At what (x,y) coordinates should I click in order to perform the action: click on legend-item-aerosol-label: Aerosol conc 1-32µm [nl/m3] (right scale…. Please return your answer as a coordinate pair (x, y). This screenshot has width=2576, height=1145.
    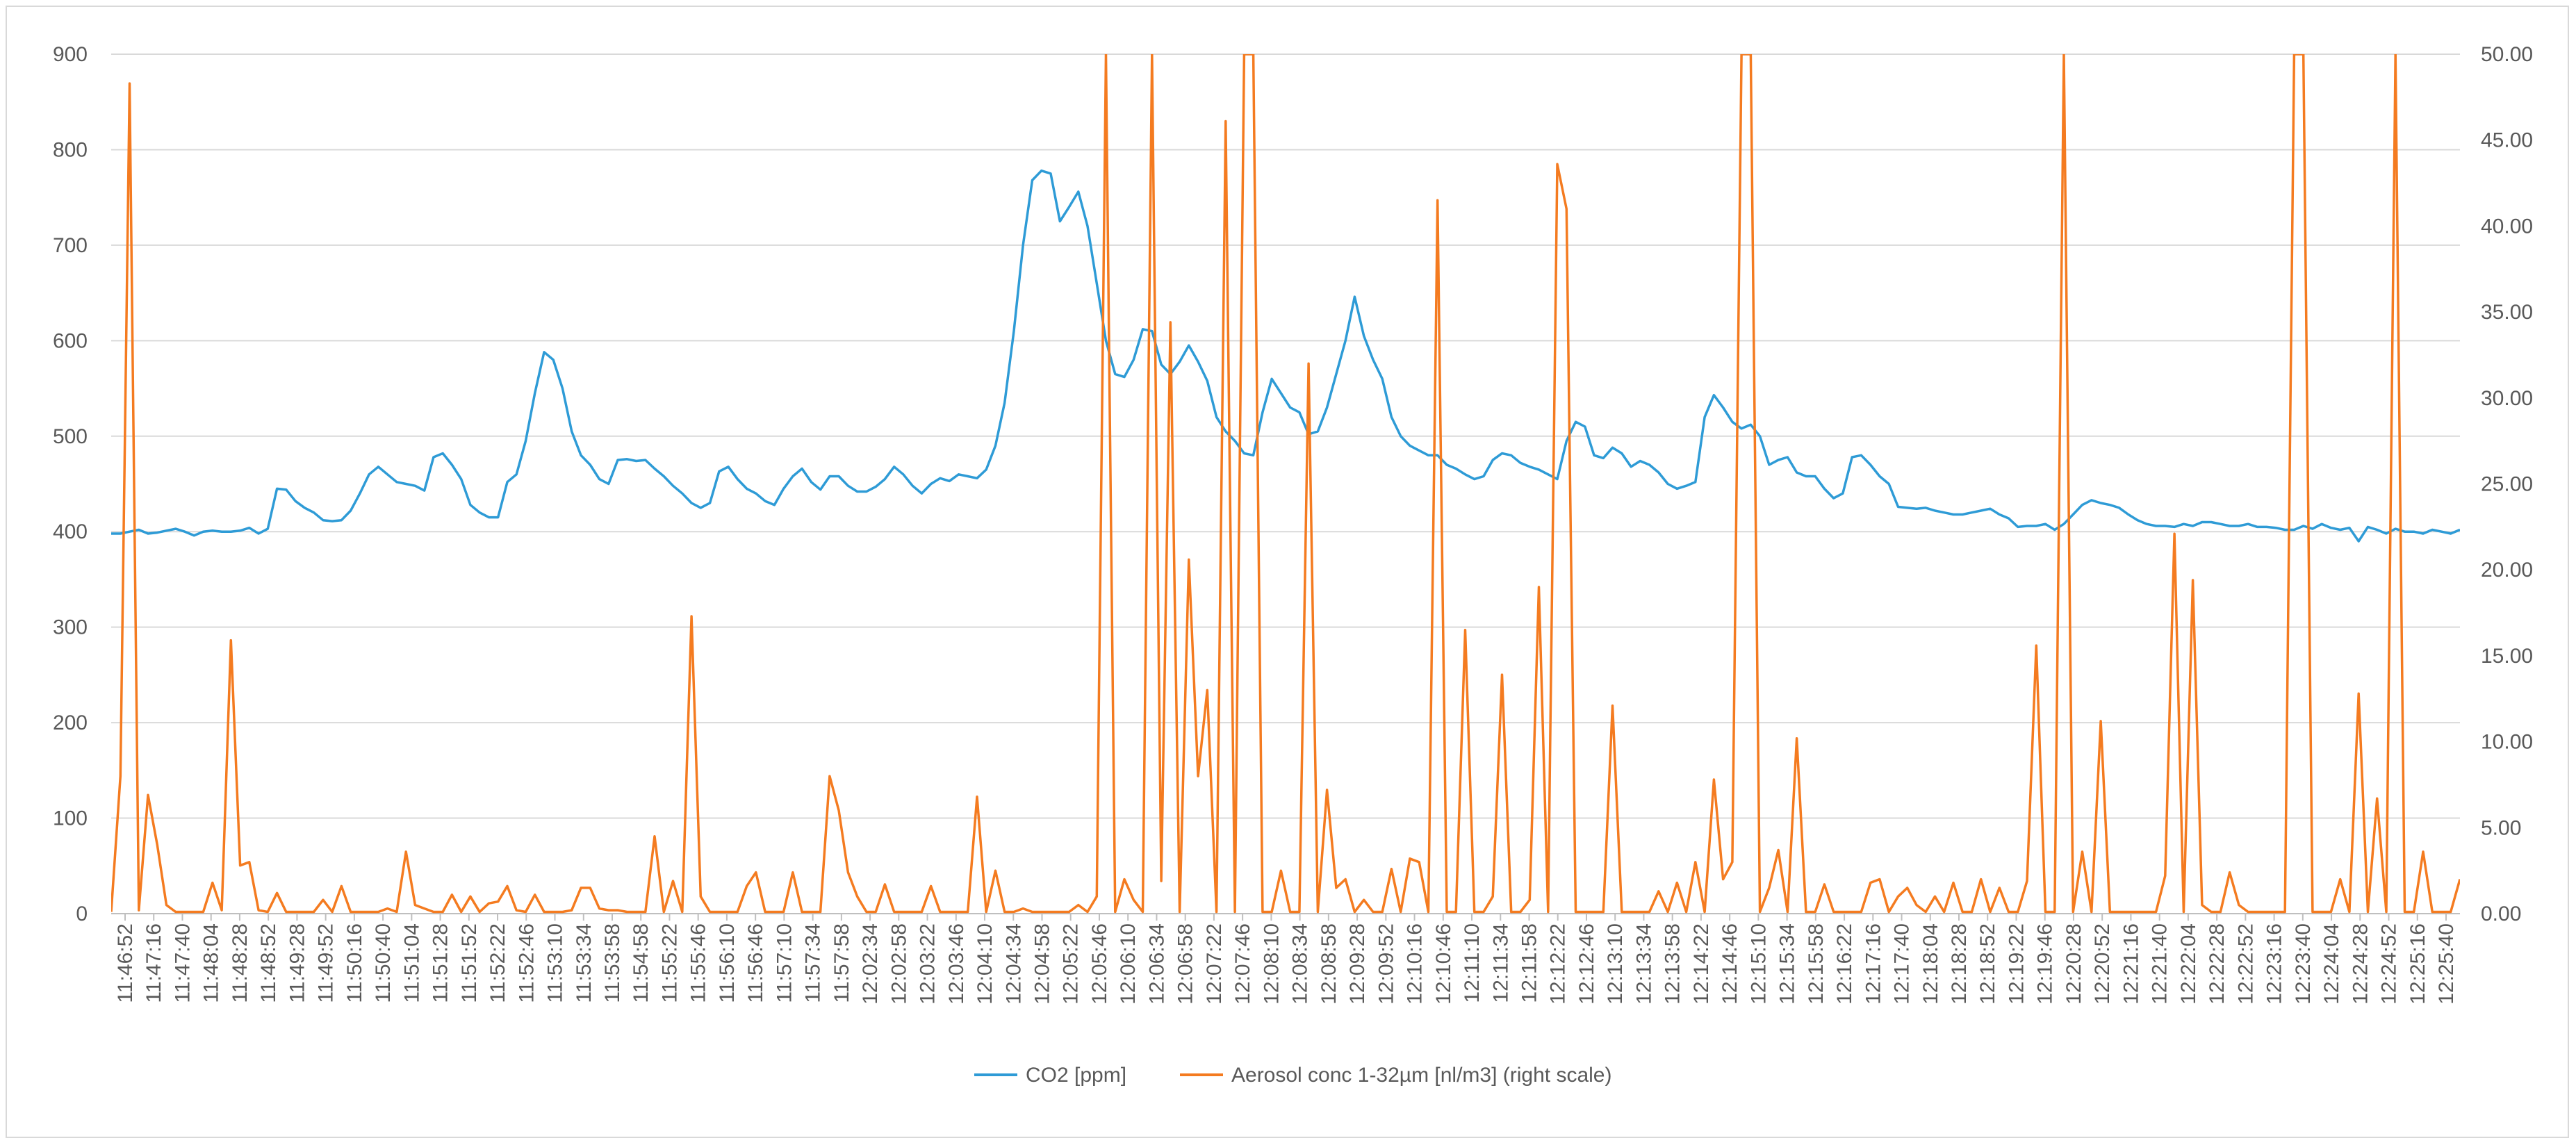
    Looking at the image, I should click on (1421, 1075).